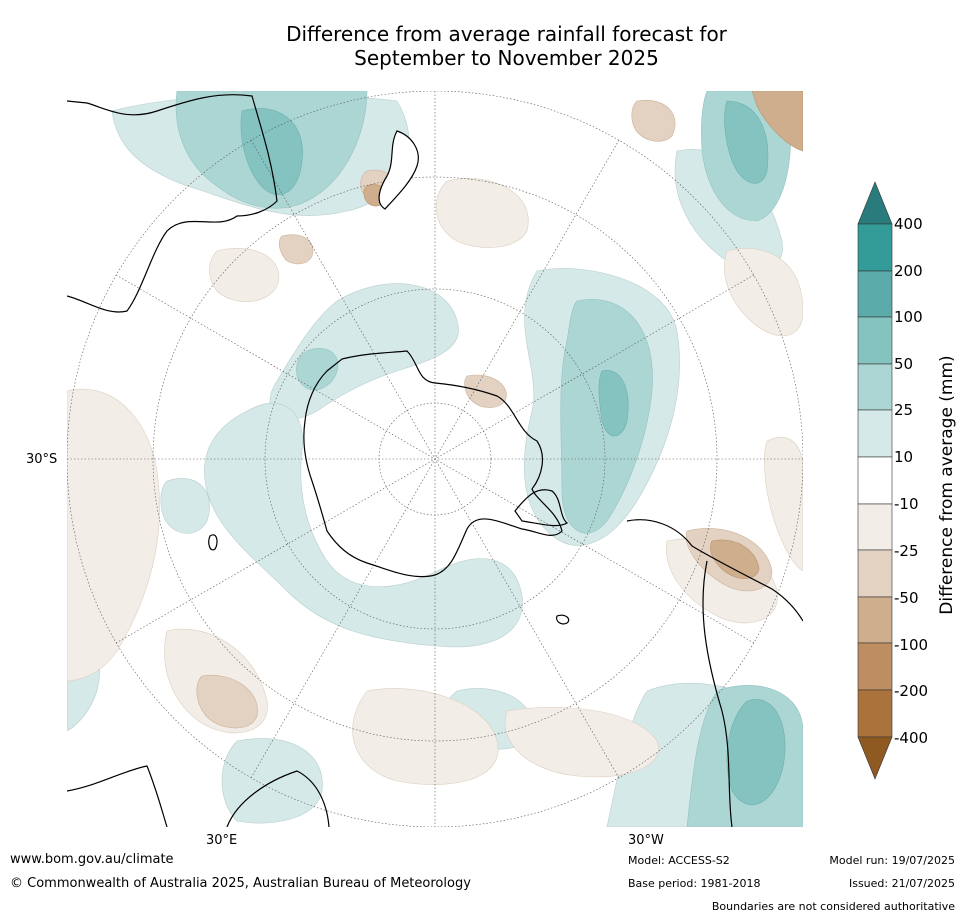 This screenshot has width=965, height=919. I want to click on colorbar, so click(875, 481).